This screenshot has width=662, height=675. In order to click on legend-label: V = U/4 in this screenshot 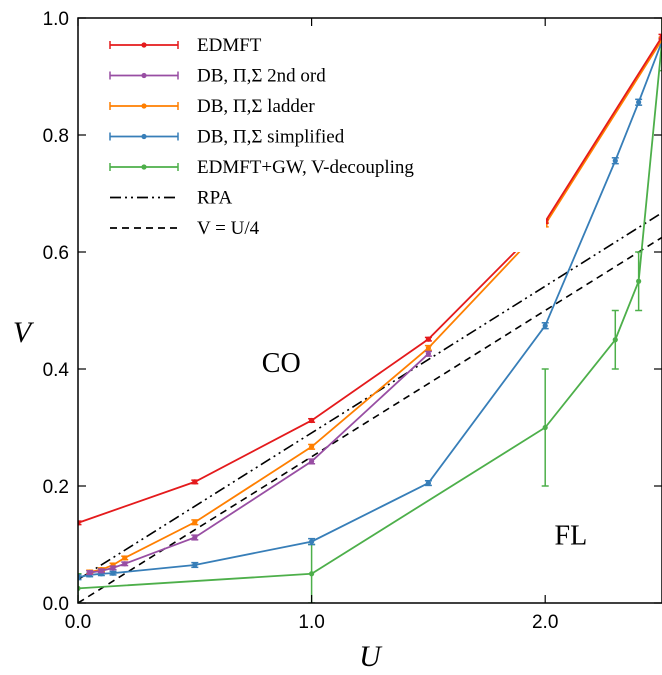, I will do `click(228, 228)`.